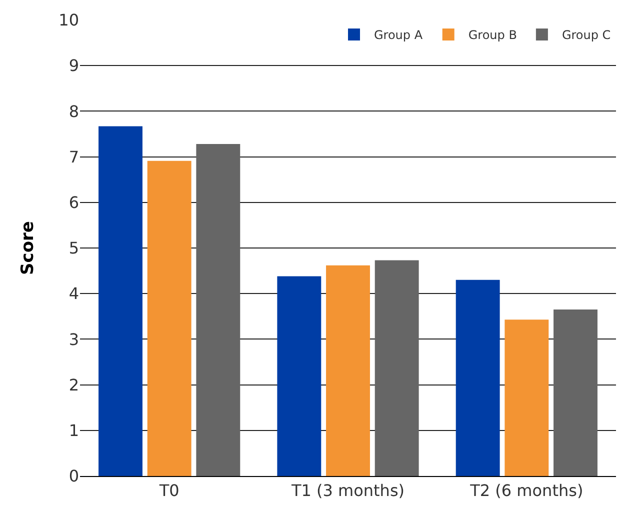  What do you see at coordinates (73, 248) in the screenshot?
I see `y-tick-label: 5` at bounding box center [73, 248].